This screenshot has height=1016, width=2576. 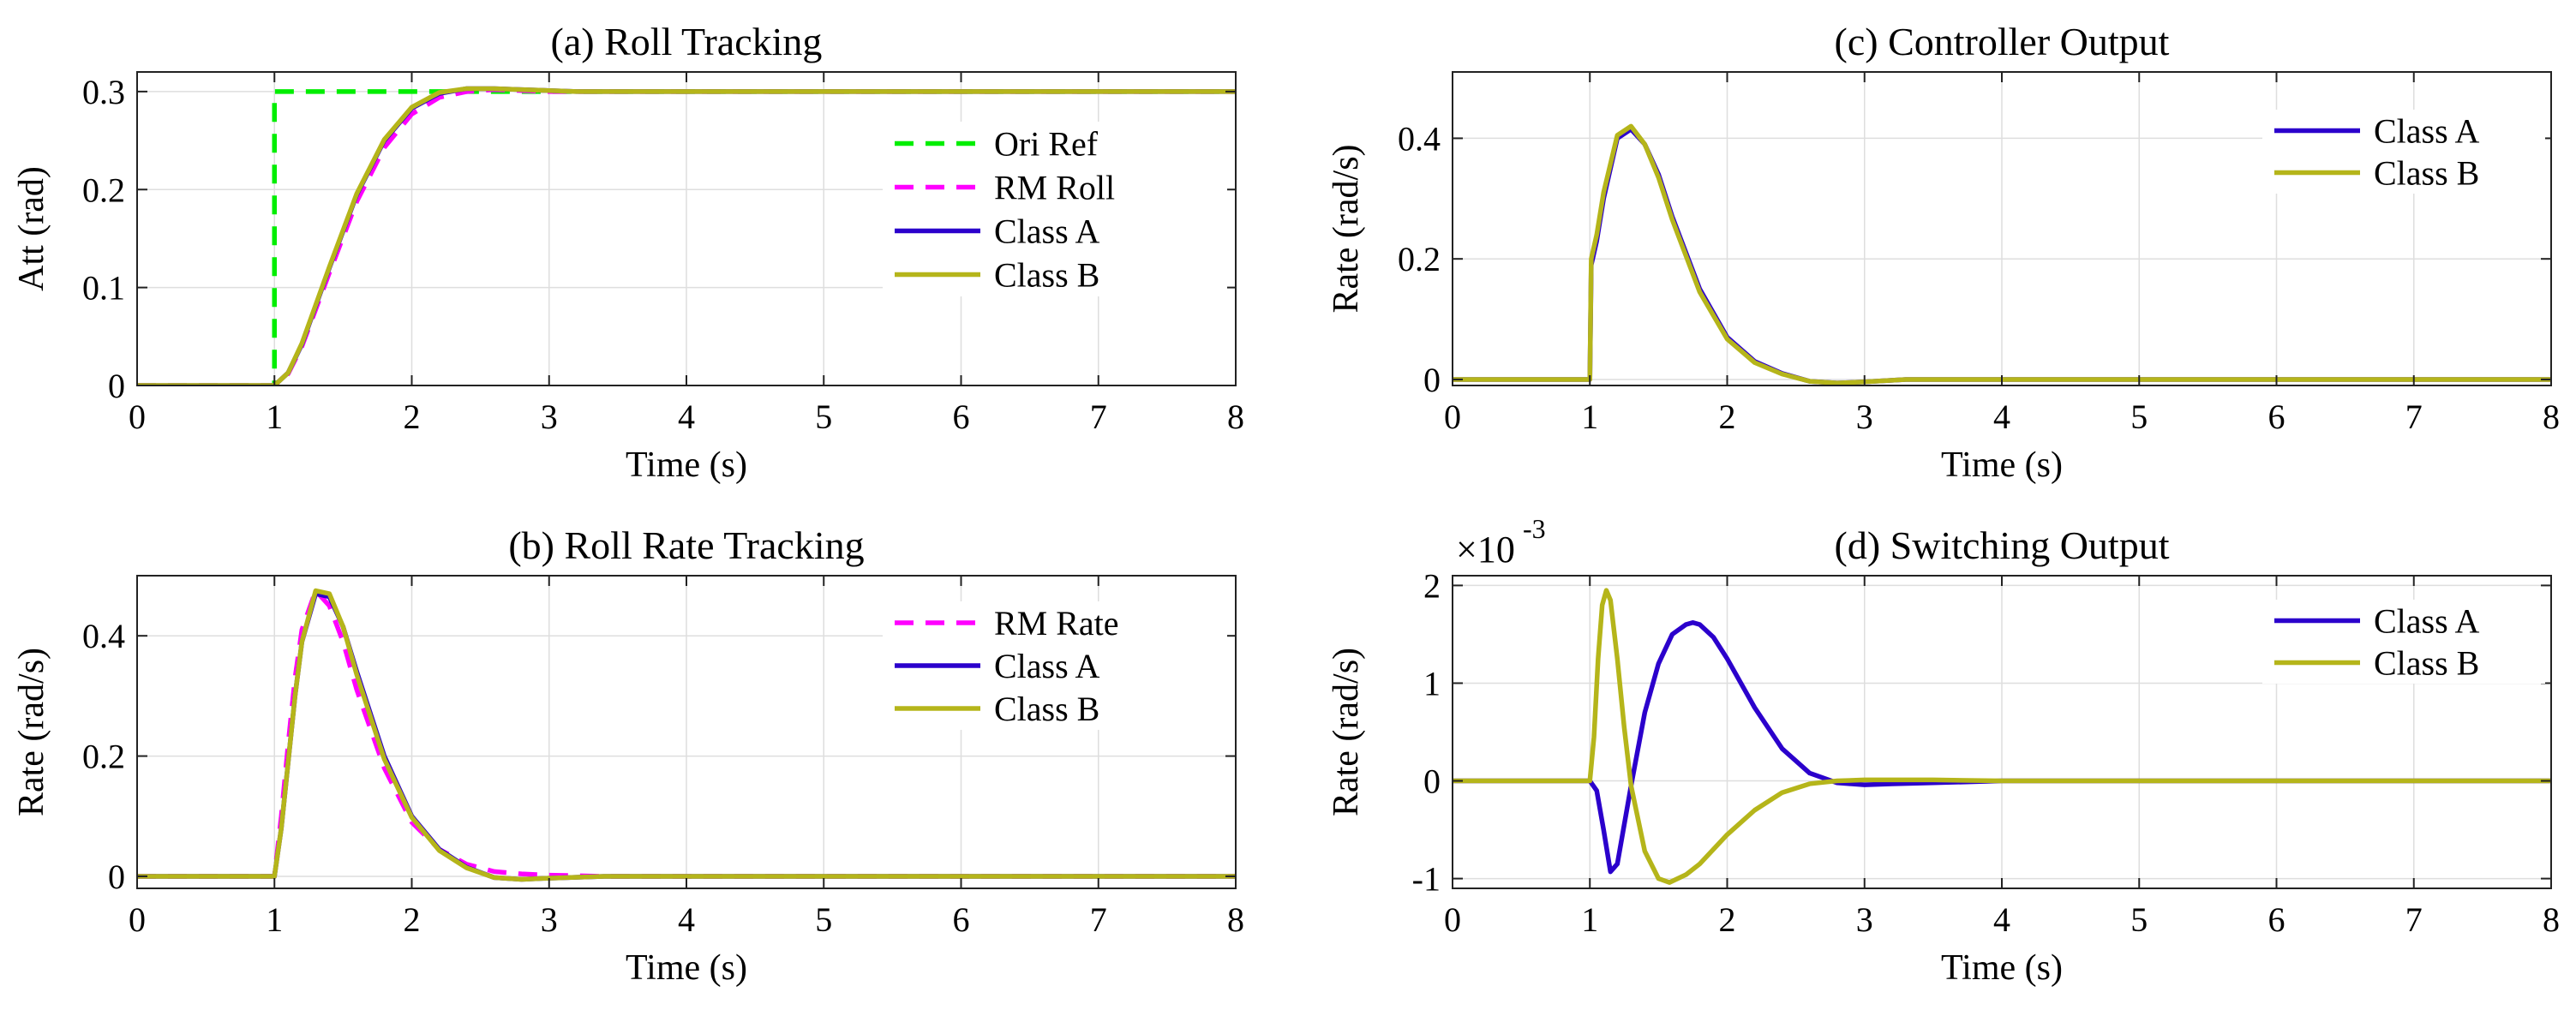 What do you see at coordinates (2003, 41) in the screenshot?
I see `chart-title: (c) Controller Output` at bounding box center [2003, 41].